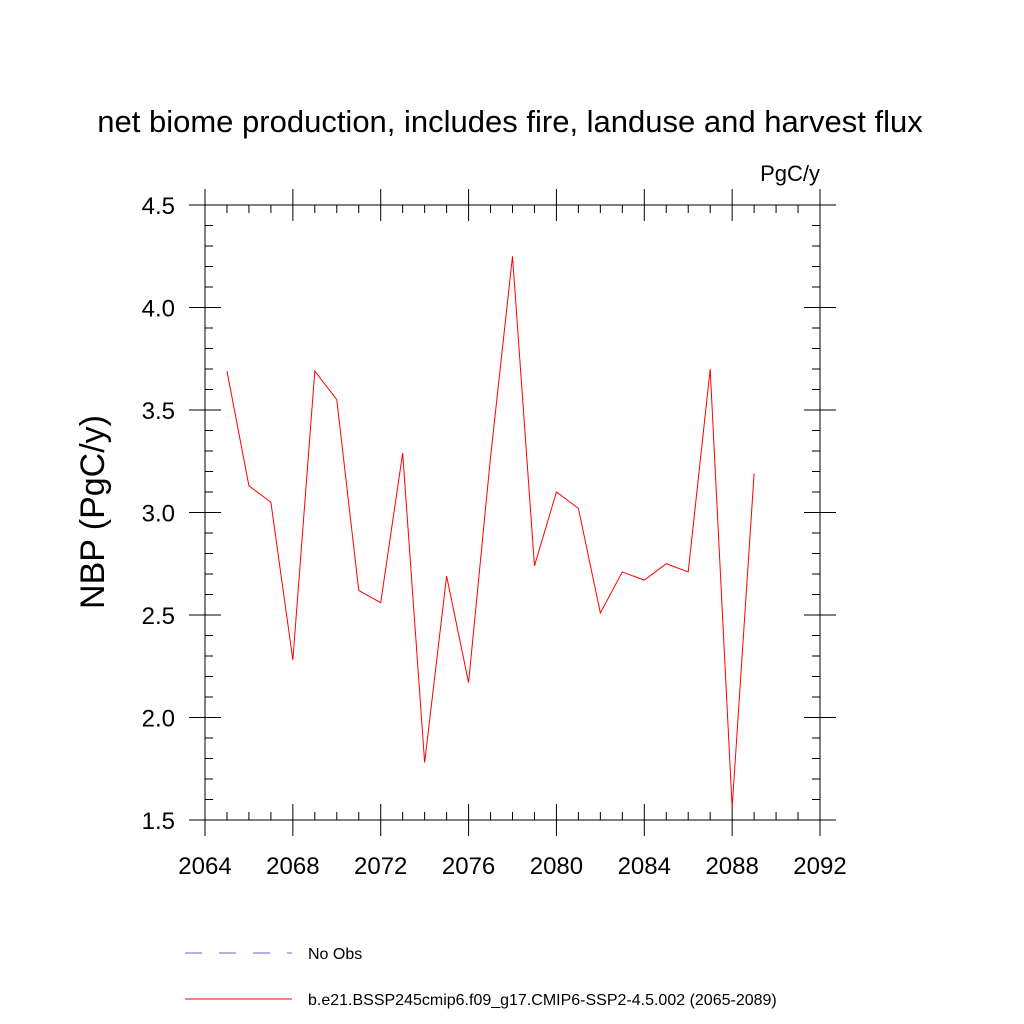 This screenshot has width=1024, height=1024. I want to click on y-tick-label: 4.0, so click(158, 309).